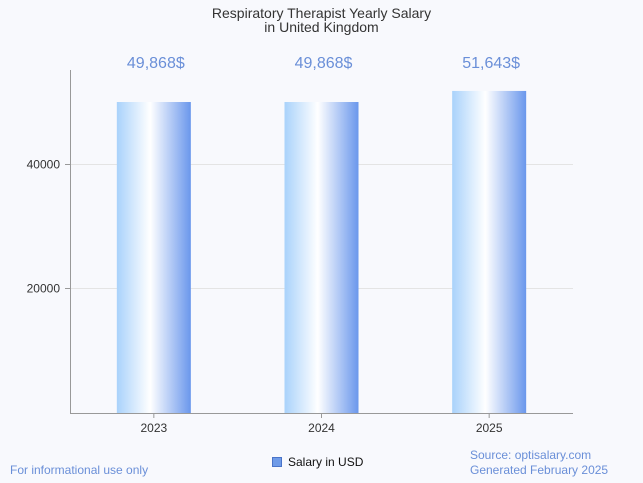 This screenshot has width=643, height=483. What do you see at coordinates (321, 27) in the screenshot?
I see `chart-subtitle: in United Kingdom` at bounding box center [321, 27].